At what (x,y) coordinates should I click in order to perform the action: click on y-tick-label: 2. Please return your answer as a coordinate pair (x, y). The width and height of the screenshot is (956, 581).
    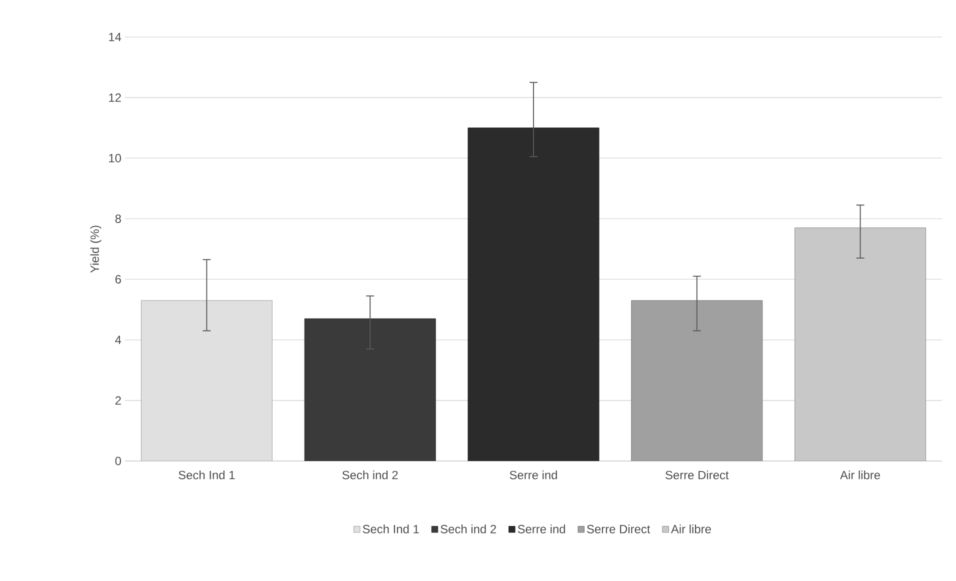
    Looking at the image, I should click on (118, 400).